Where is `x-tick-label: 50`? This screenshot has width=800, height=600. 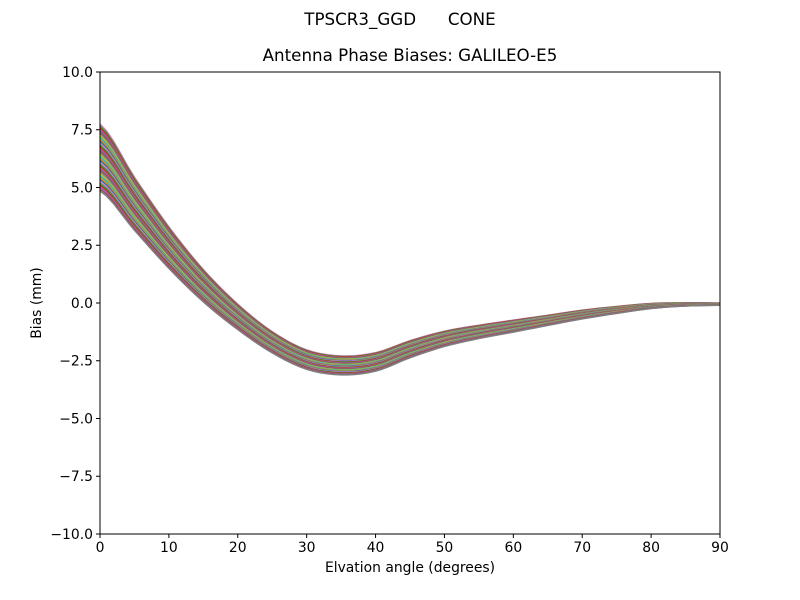 x-tick-label: 50 is located at coordinates (445, 548).